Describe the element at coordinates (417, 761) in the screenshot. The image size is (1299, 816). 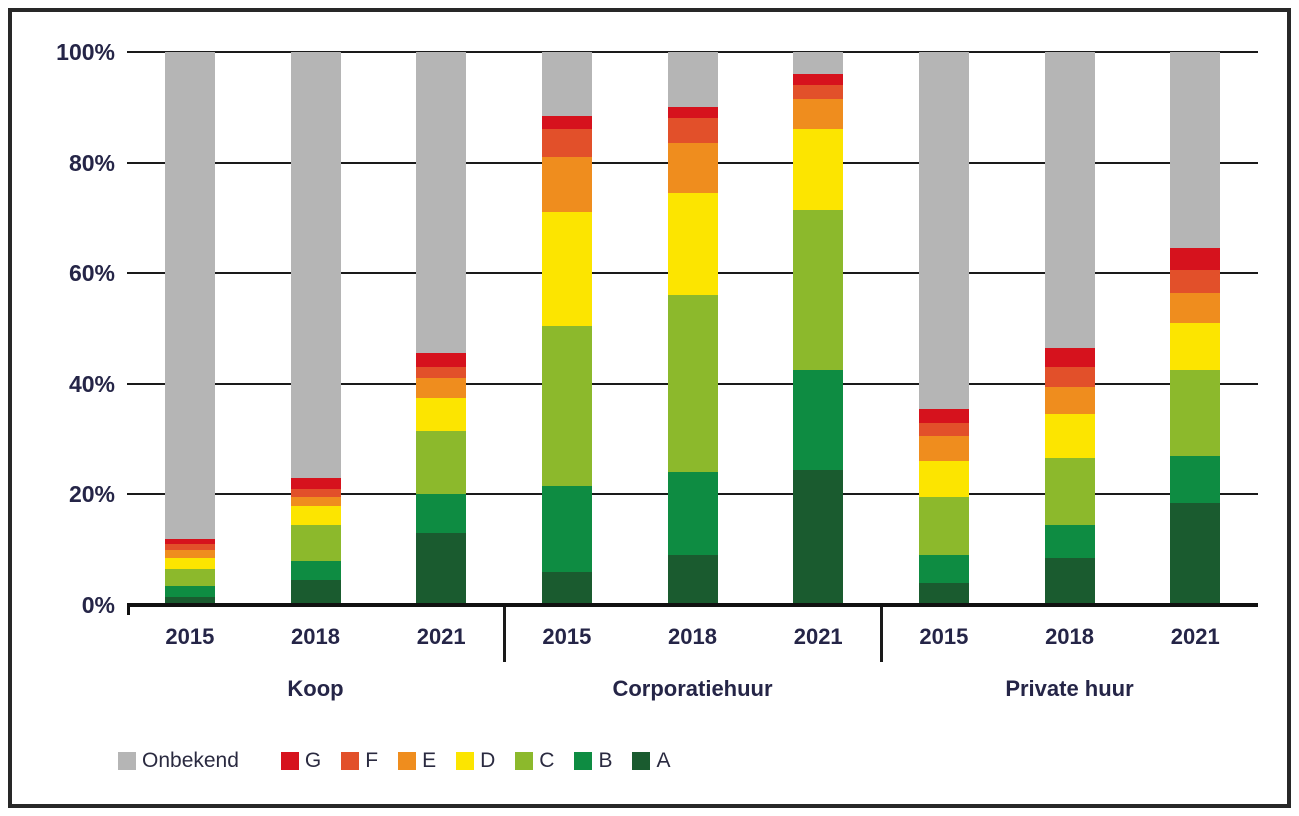
I see `legend-item-e: E` at that location.